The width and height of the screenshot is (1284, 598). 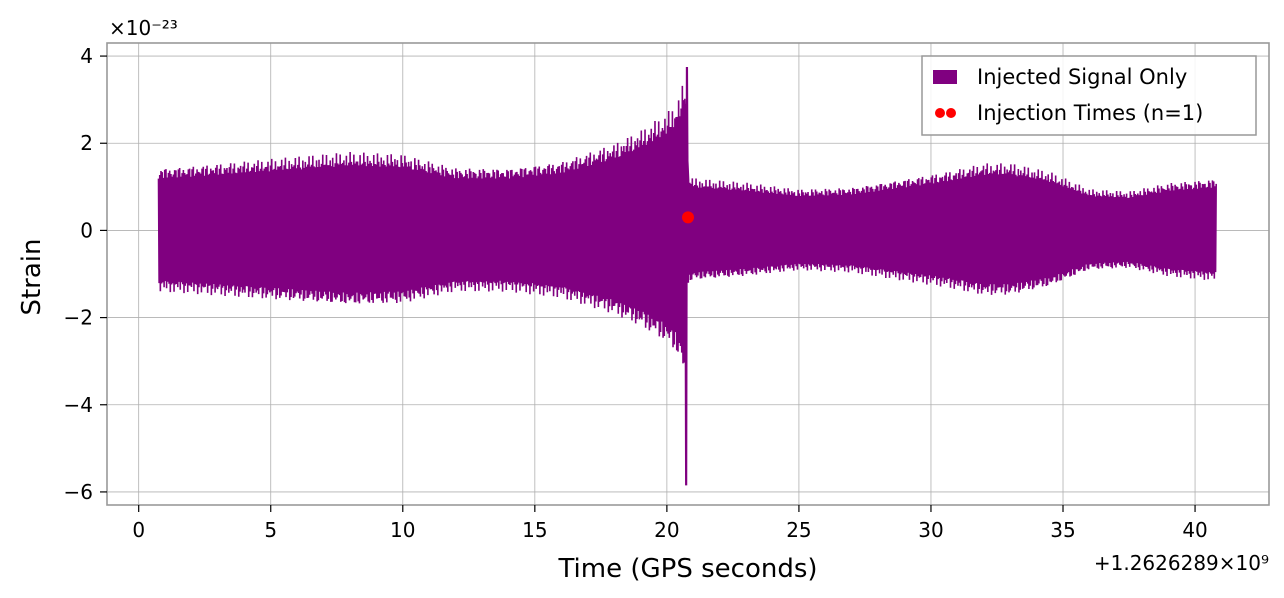 What do you see at coordinates (930, 530) in the screenshot?
I see `x-tick-label: 30` at bounding box center [930, 530].